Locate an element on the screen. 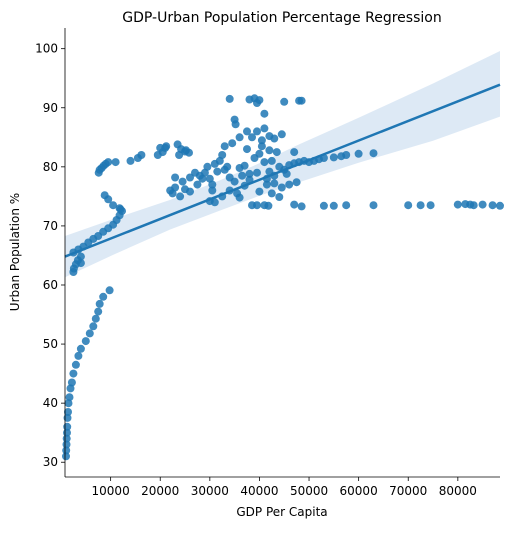 This screenshot has width=509, height=533. y-tick-label: 60 is located at coordinates (50, 285).